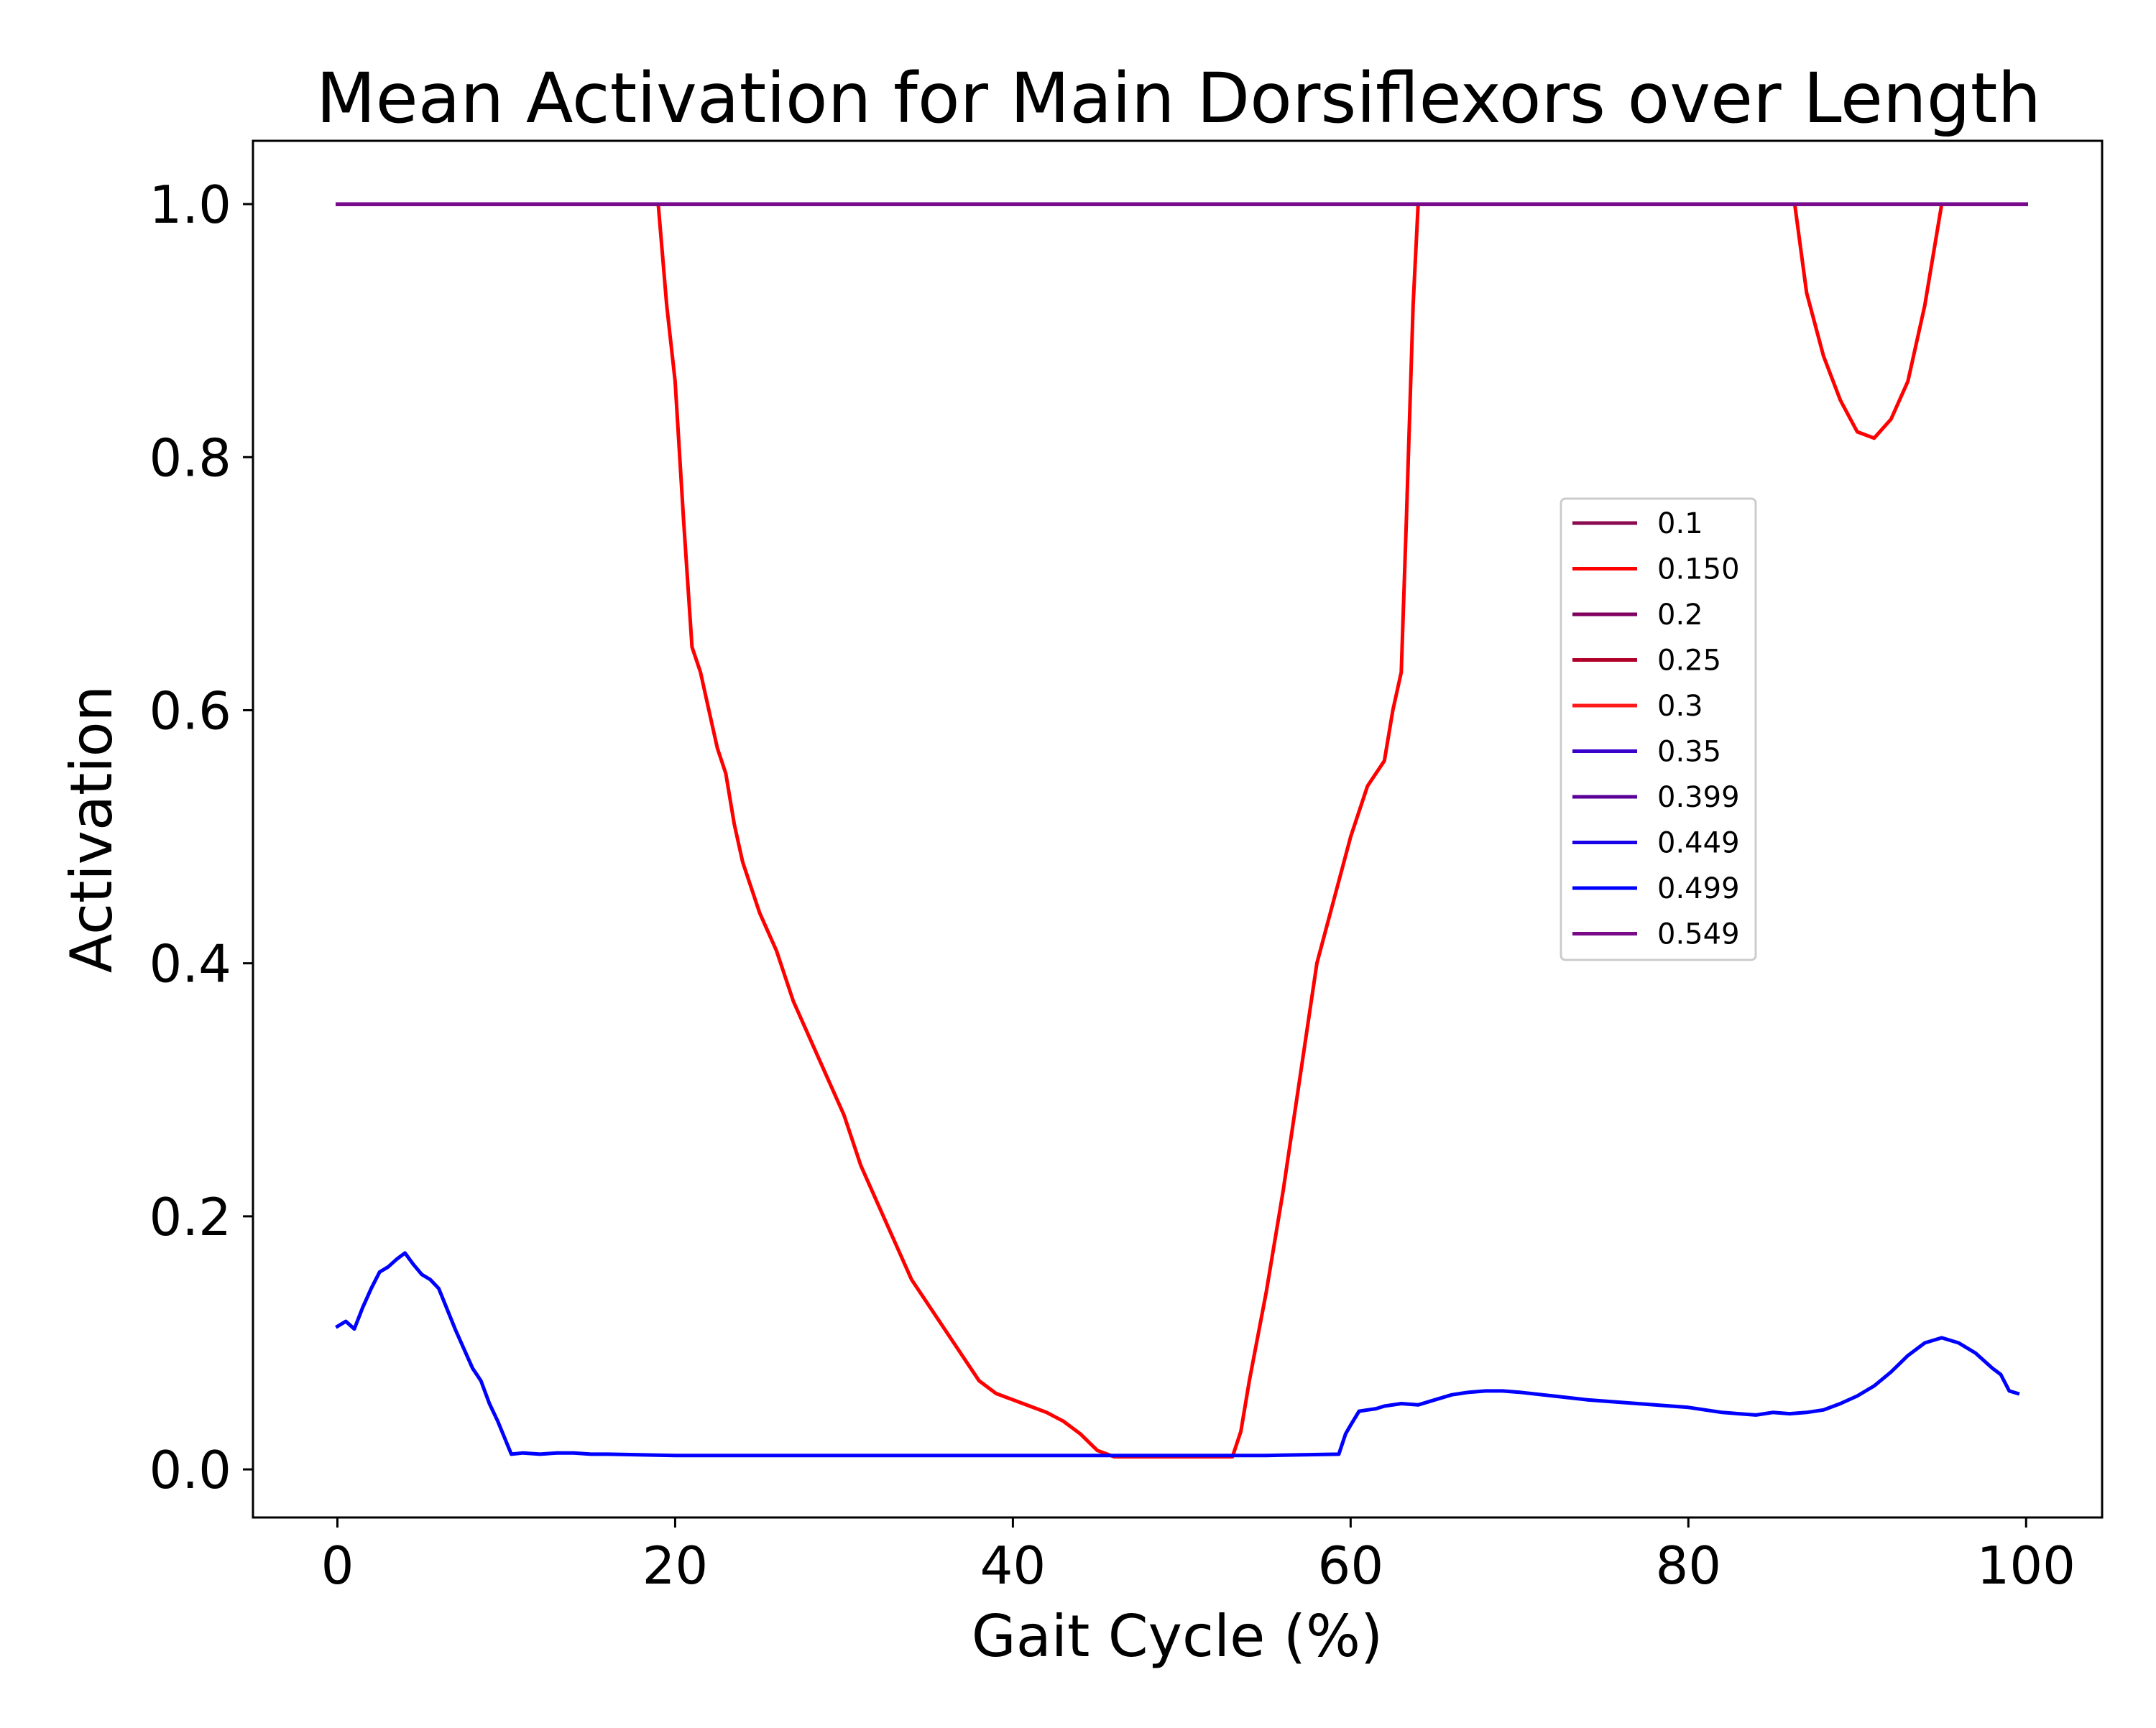 The image size is (2156, 1728). I want to click on legend-label: 0.3, so click(1680, 707).